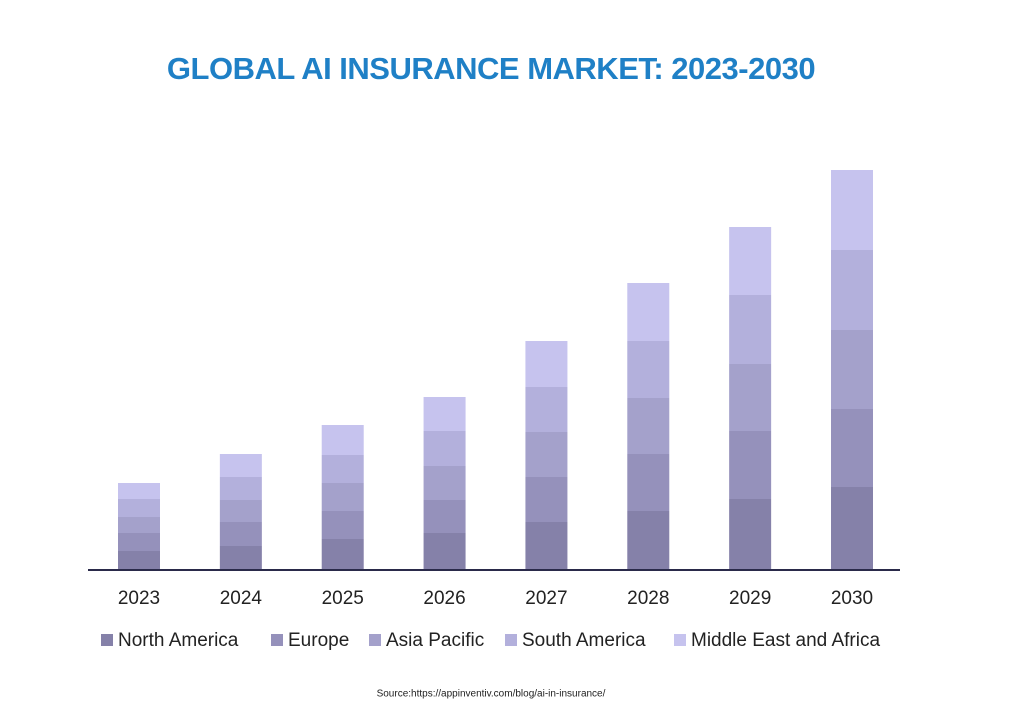  What do you see at coordinates (178, 640) in the screenshot?
I see `legend-label: North America` at bounding box center [178, 640].